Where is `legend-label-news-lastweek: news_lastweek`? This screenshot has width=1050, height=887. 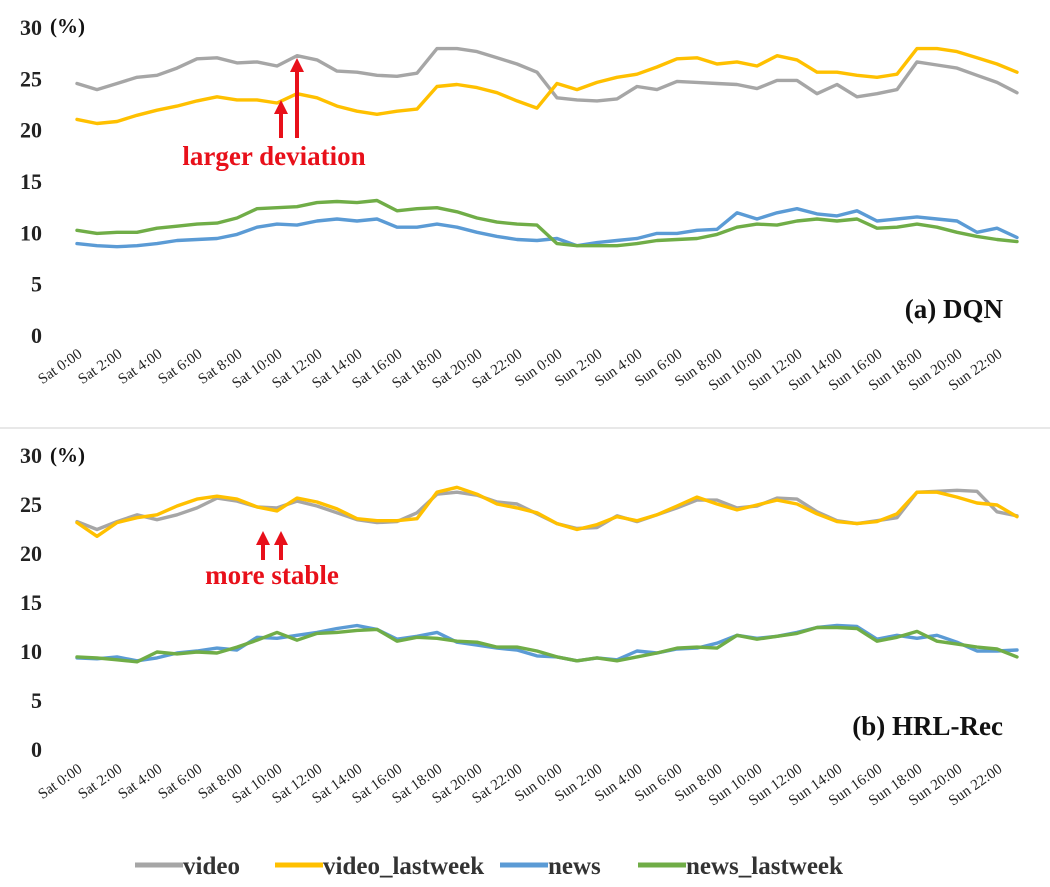 legend-label-news-lastweek: news_lastweek is located at coordinates (764, 866).